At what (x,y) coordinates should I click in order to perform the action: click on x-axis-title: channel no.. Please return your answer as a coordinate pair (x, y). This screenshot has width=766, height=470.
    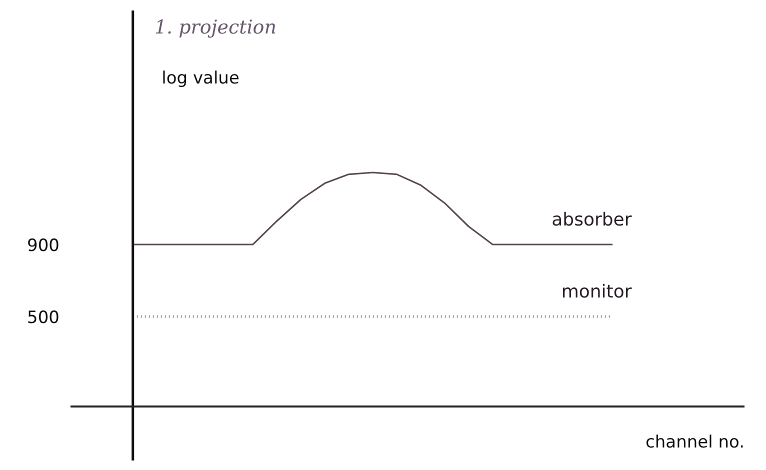
    Looking at the image, I should click on (695, 442).